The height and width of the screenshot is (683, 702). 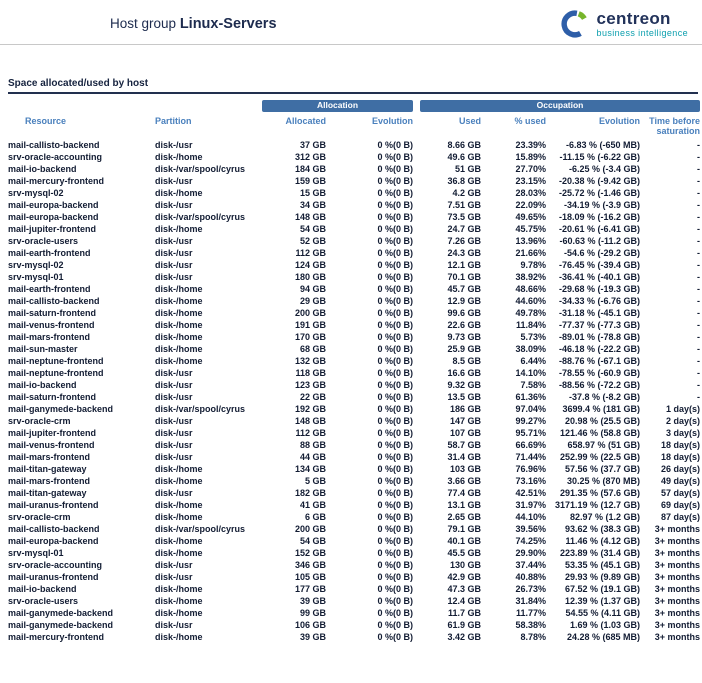 I want to click on cell-allocated: 312 GB, so click(x=310, y=157).